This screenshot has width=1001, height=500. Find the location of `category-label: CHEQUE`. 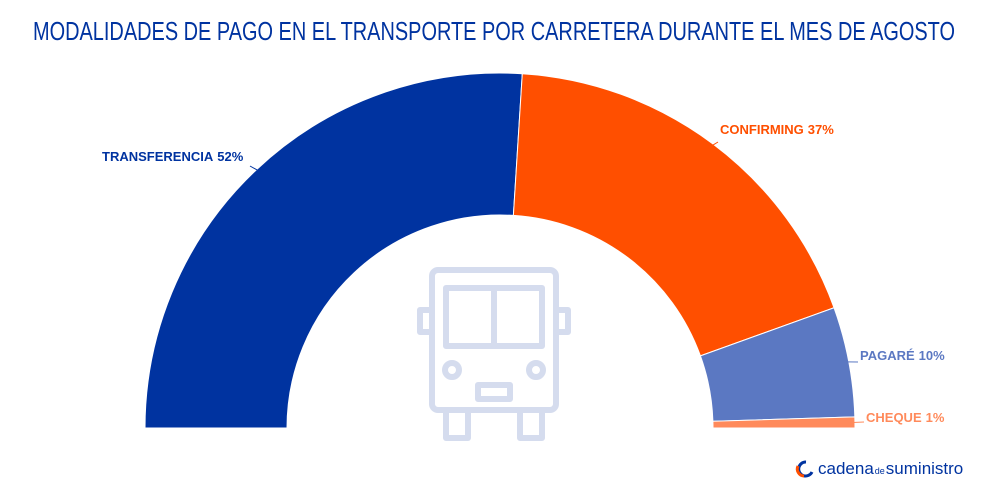

category-label: CHEQUE is located at coordinates (894, 417).